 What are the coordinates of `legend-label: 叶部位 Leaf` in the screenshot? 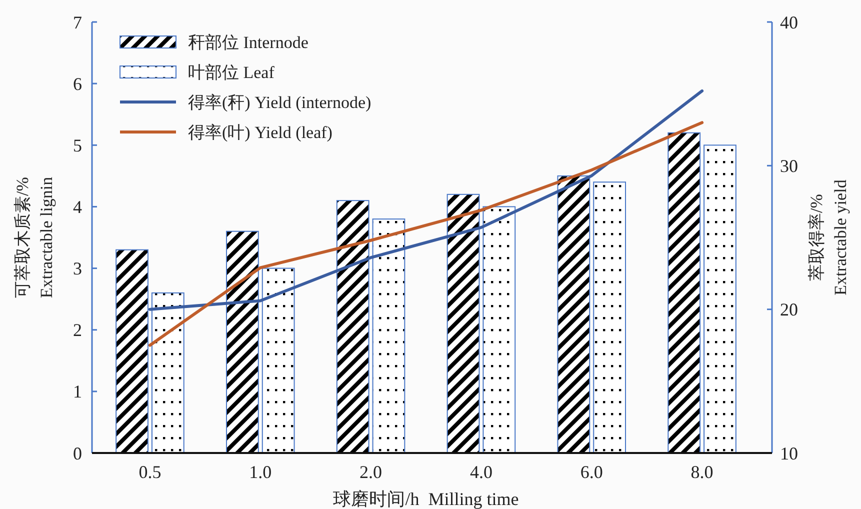 It's located at (231, 72).